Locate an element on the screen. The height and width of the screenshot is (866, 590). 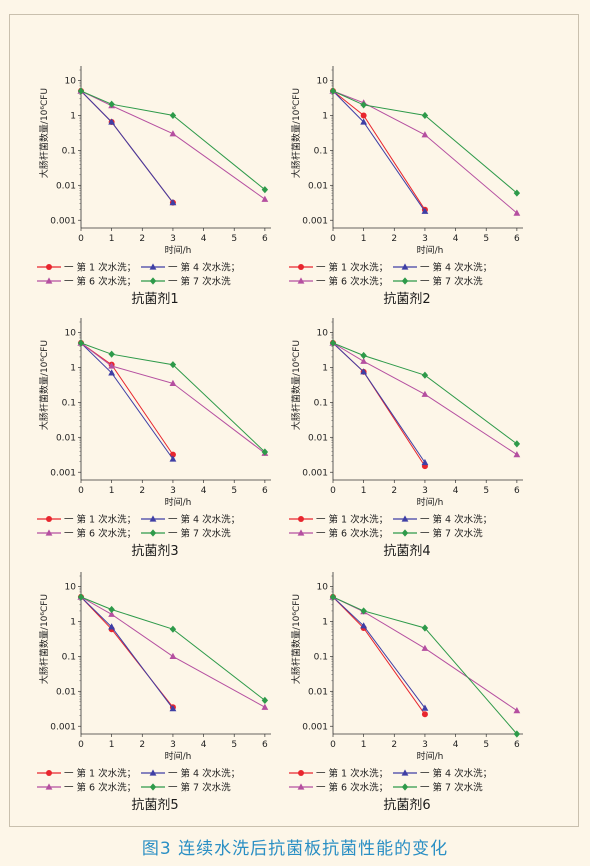
panel-caption: 抗菌剂2 is located at coordinates (407, 299).